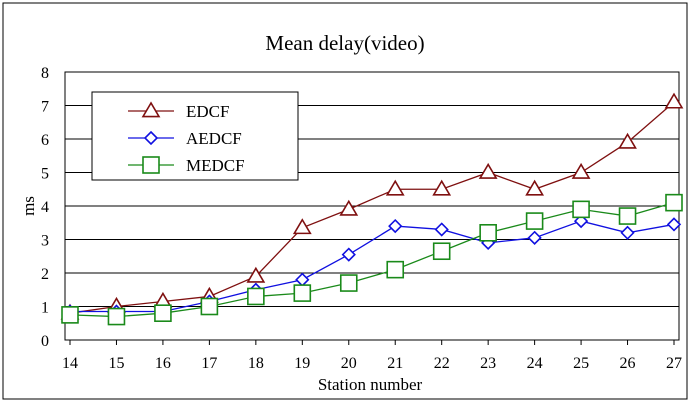 This screenshot has height=405, width=694. I want to click on x-tick-label: 19, so click(302, 363).